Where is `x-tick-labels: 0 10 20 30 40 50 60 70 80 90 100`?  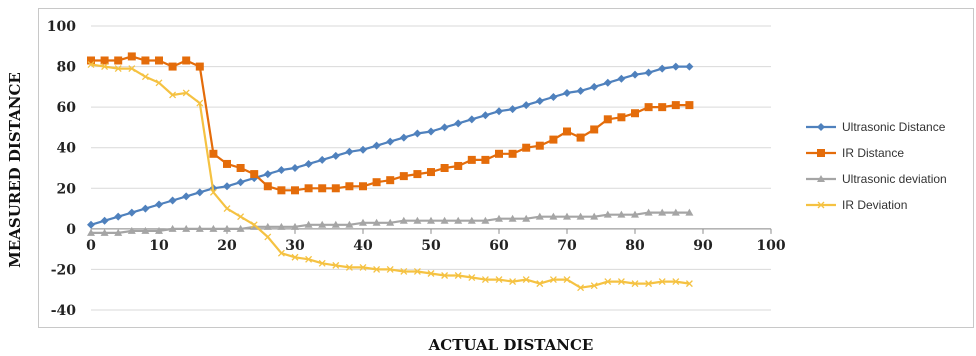
x-tick-labels: 0 10 20 30 40 50 60 70 80 90 100 is located at coordinates (436, 246).